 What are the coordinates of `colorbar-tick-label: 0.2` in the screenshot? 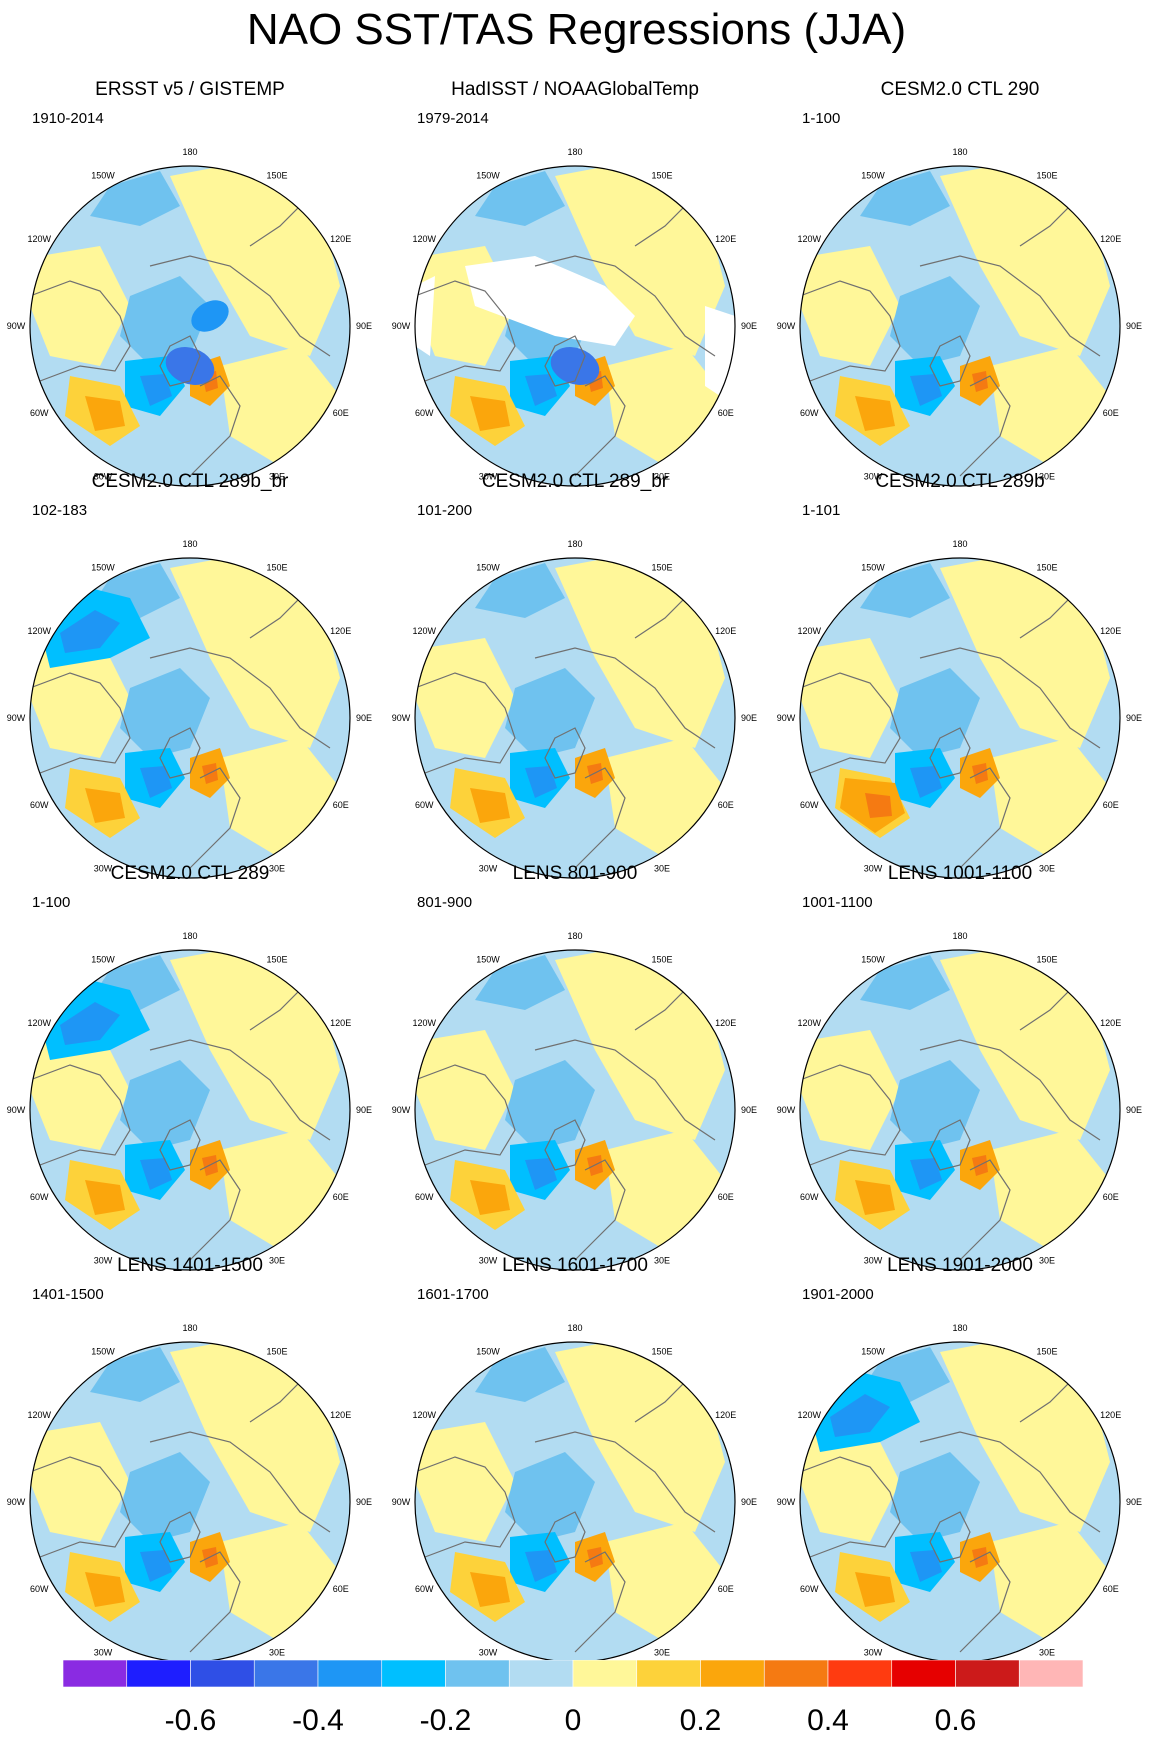 It's located at (701, 1720).